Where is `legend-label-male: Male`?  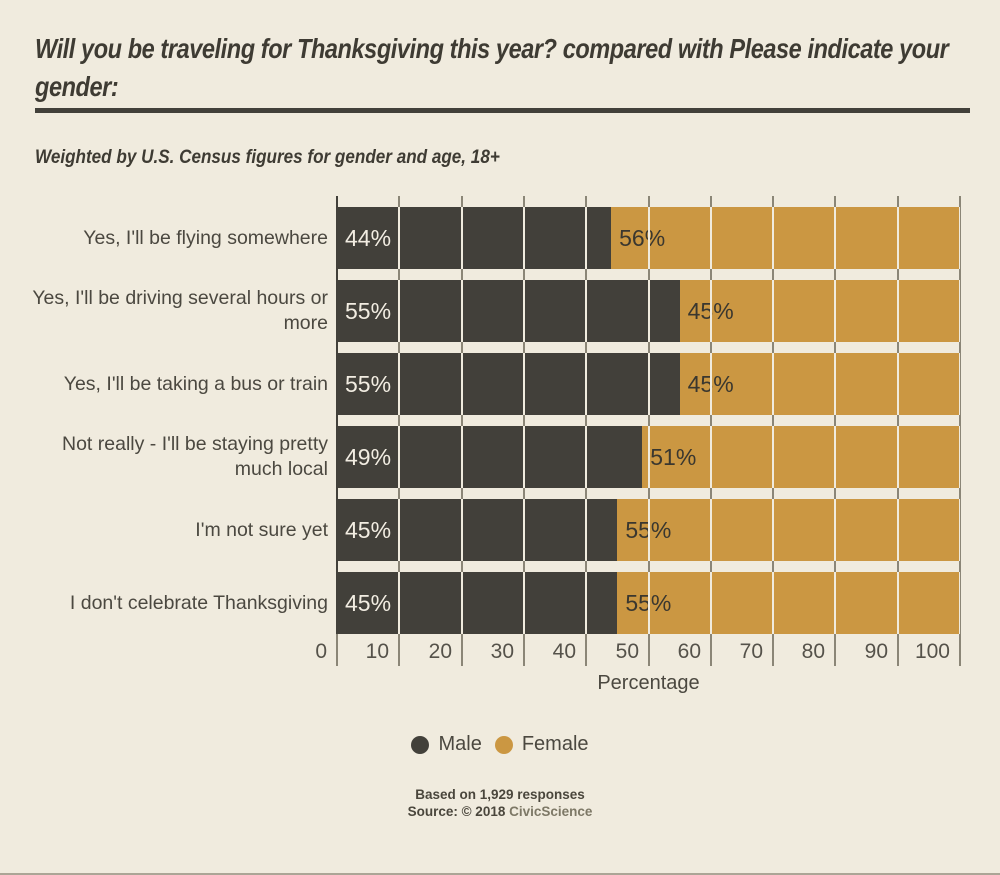
legend-label-male: Male is located at coordinates (460, 744).